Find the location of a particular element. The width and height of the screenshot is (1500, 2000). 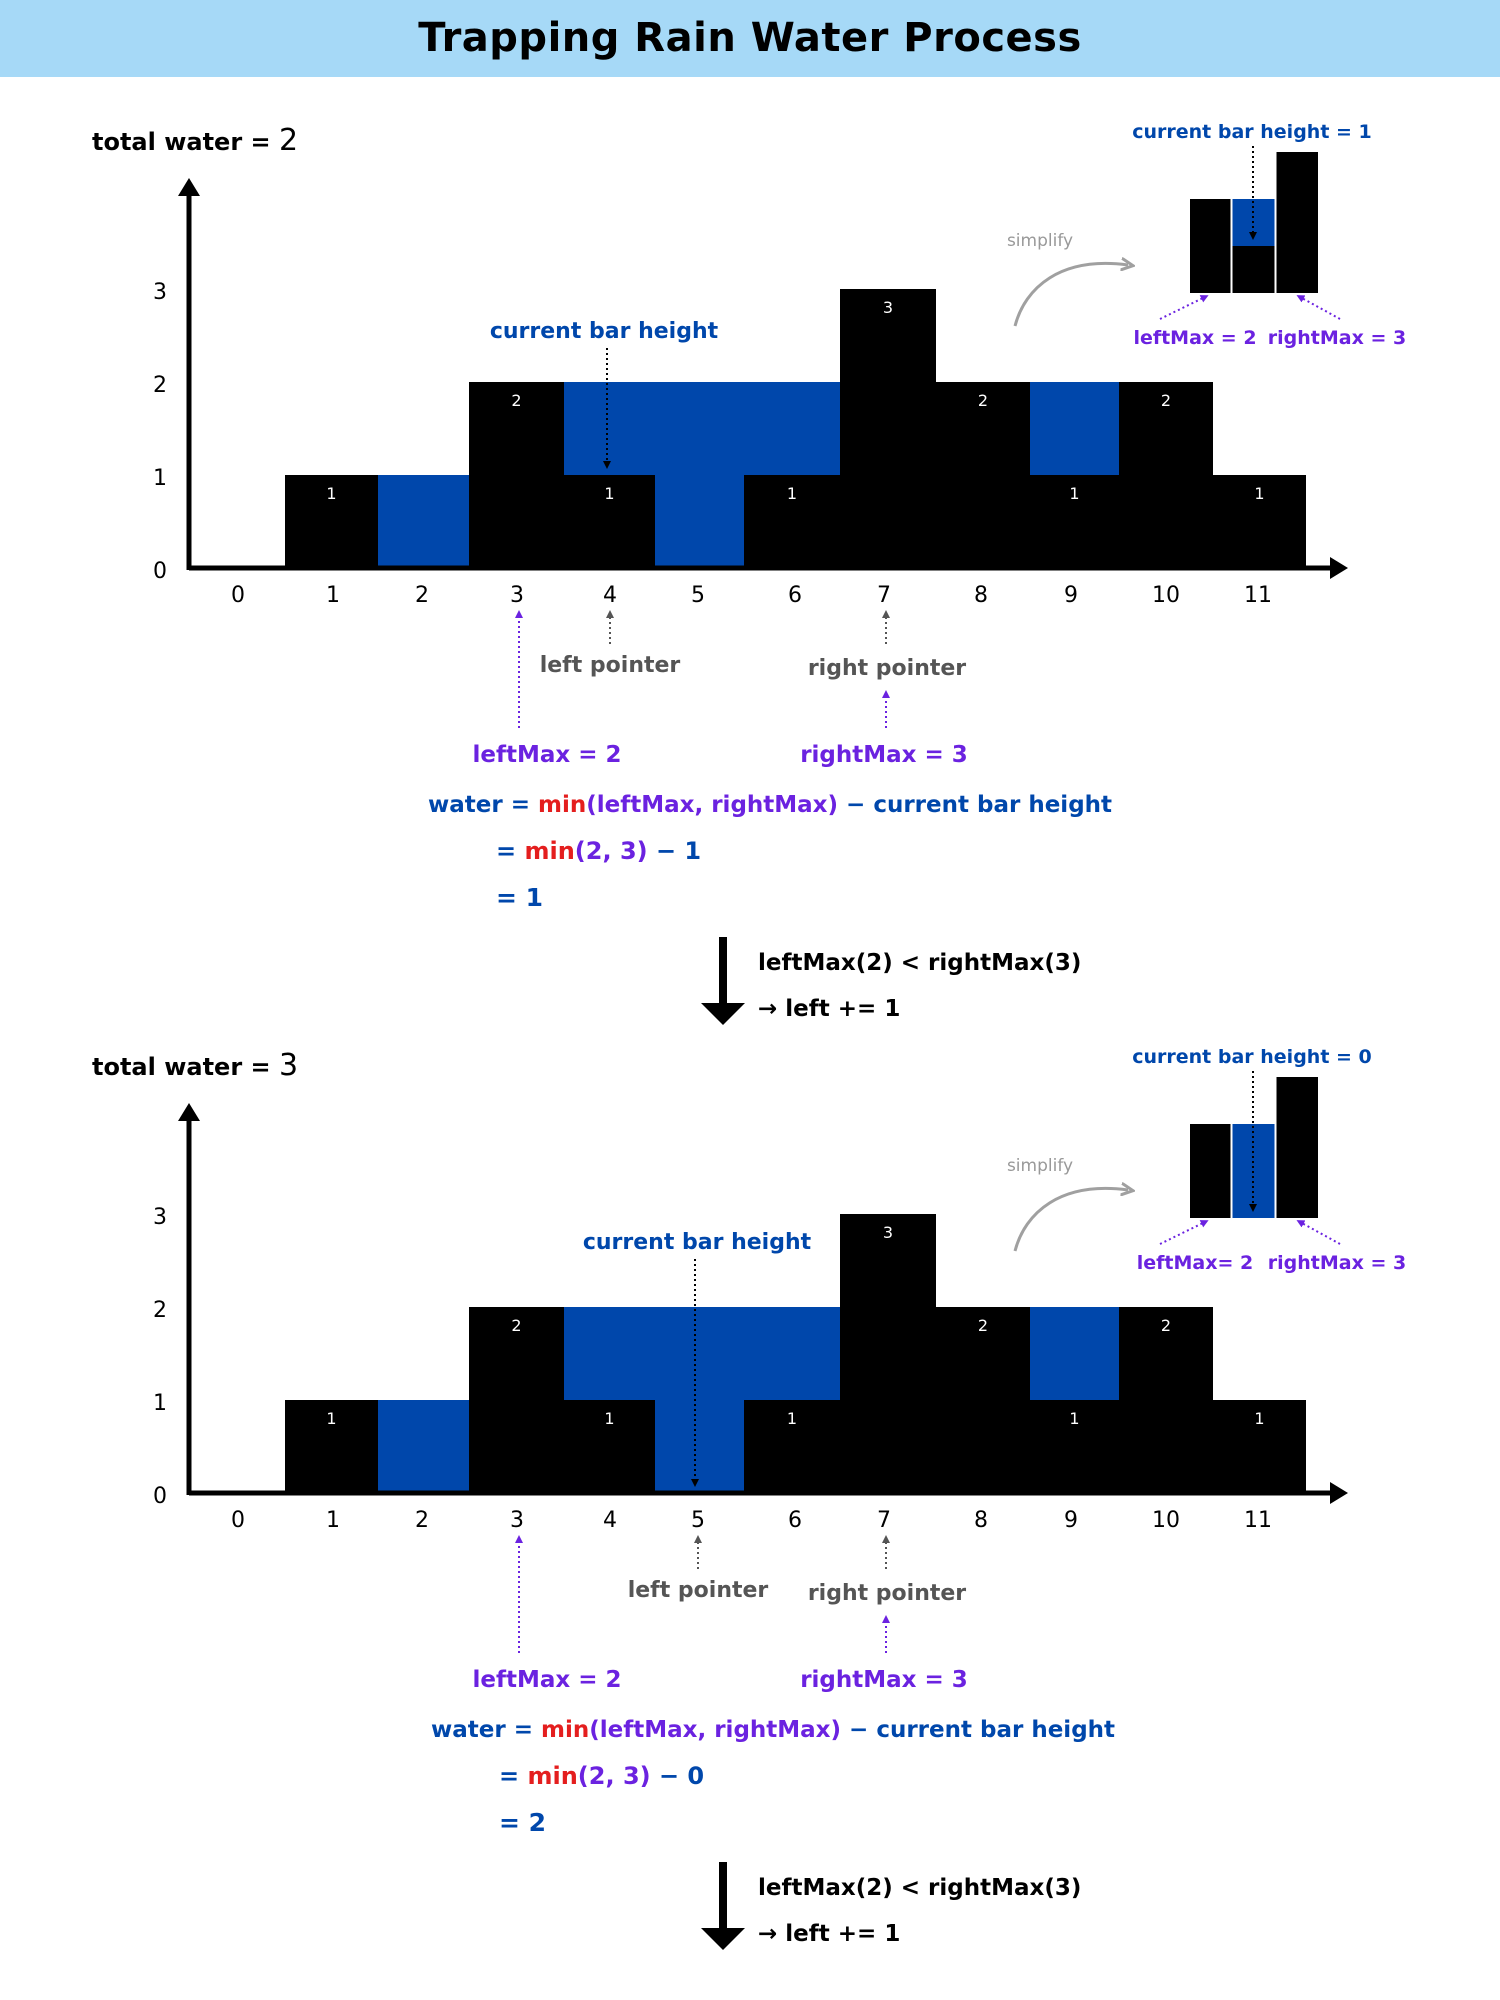

simplify-arrow is located at coordinates (1070, 1220).